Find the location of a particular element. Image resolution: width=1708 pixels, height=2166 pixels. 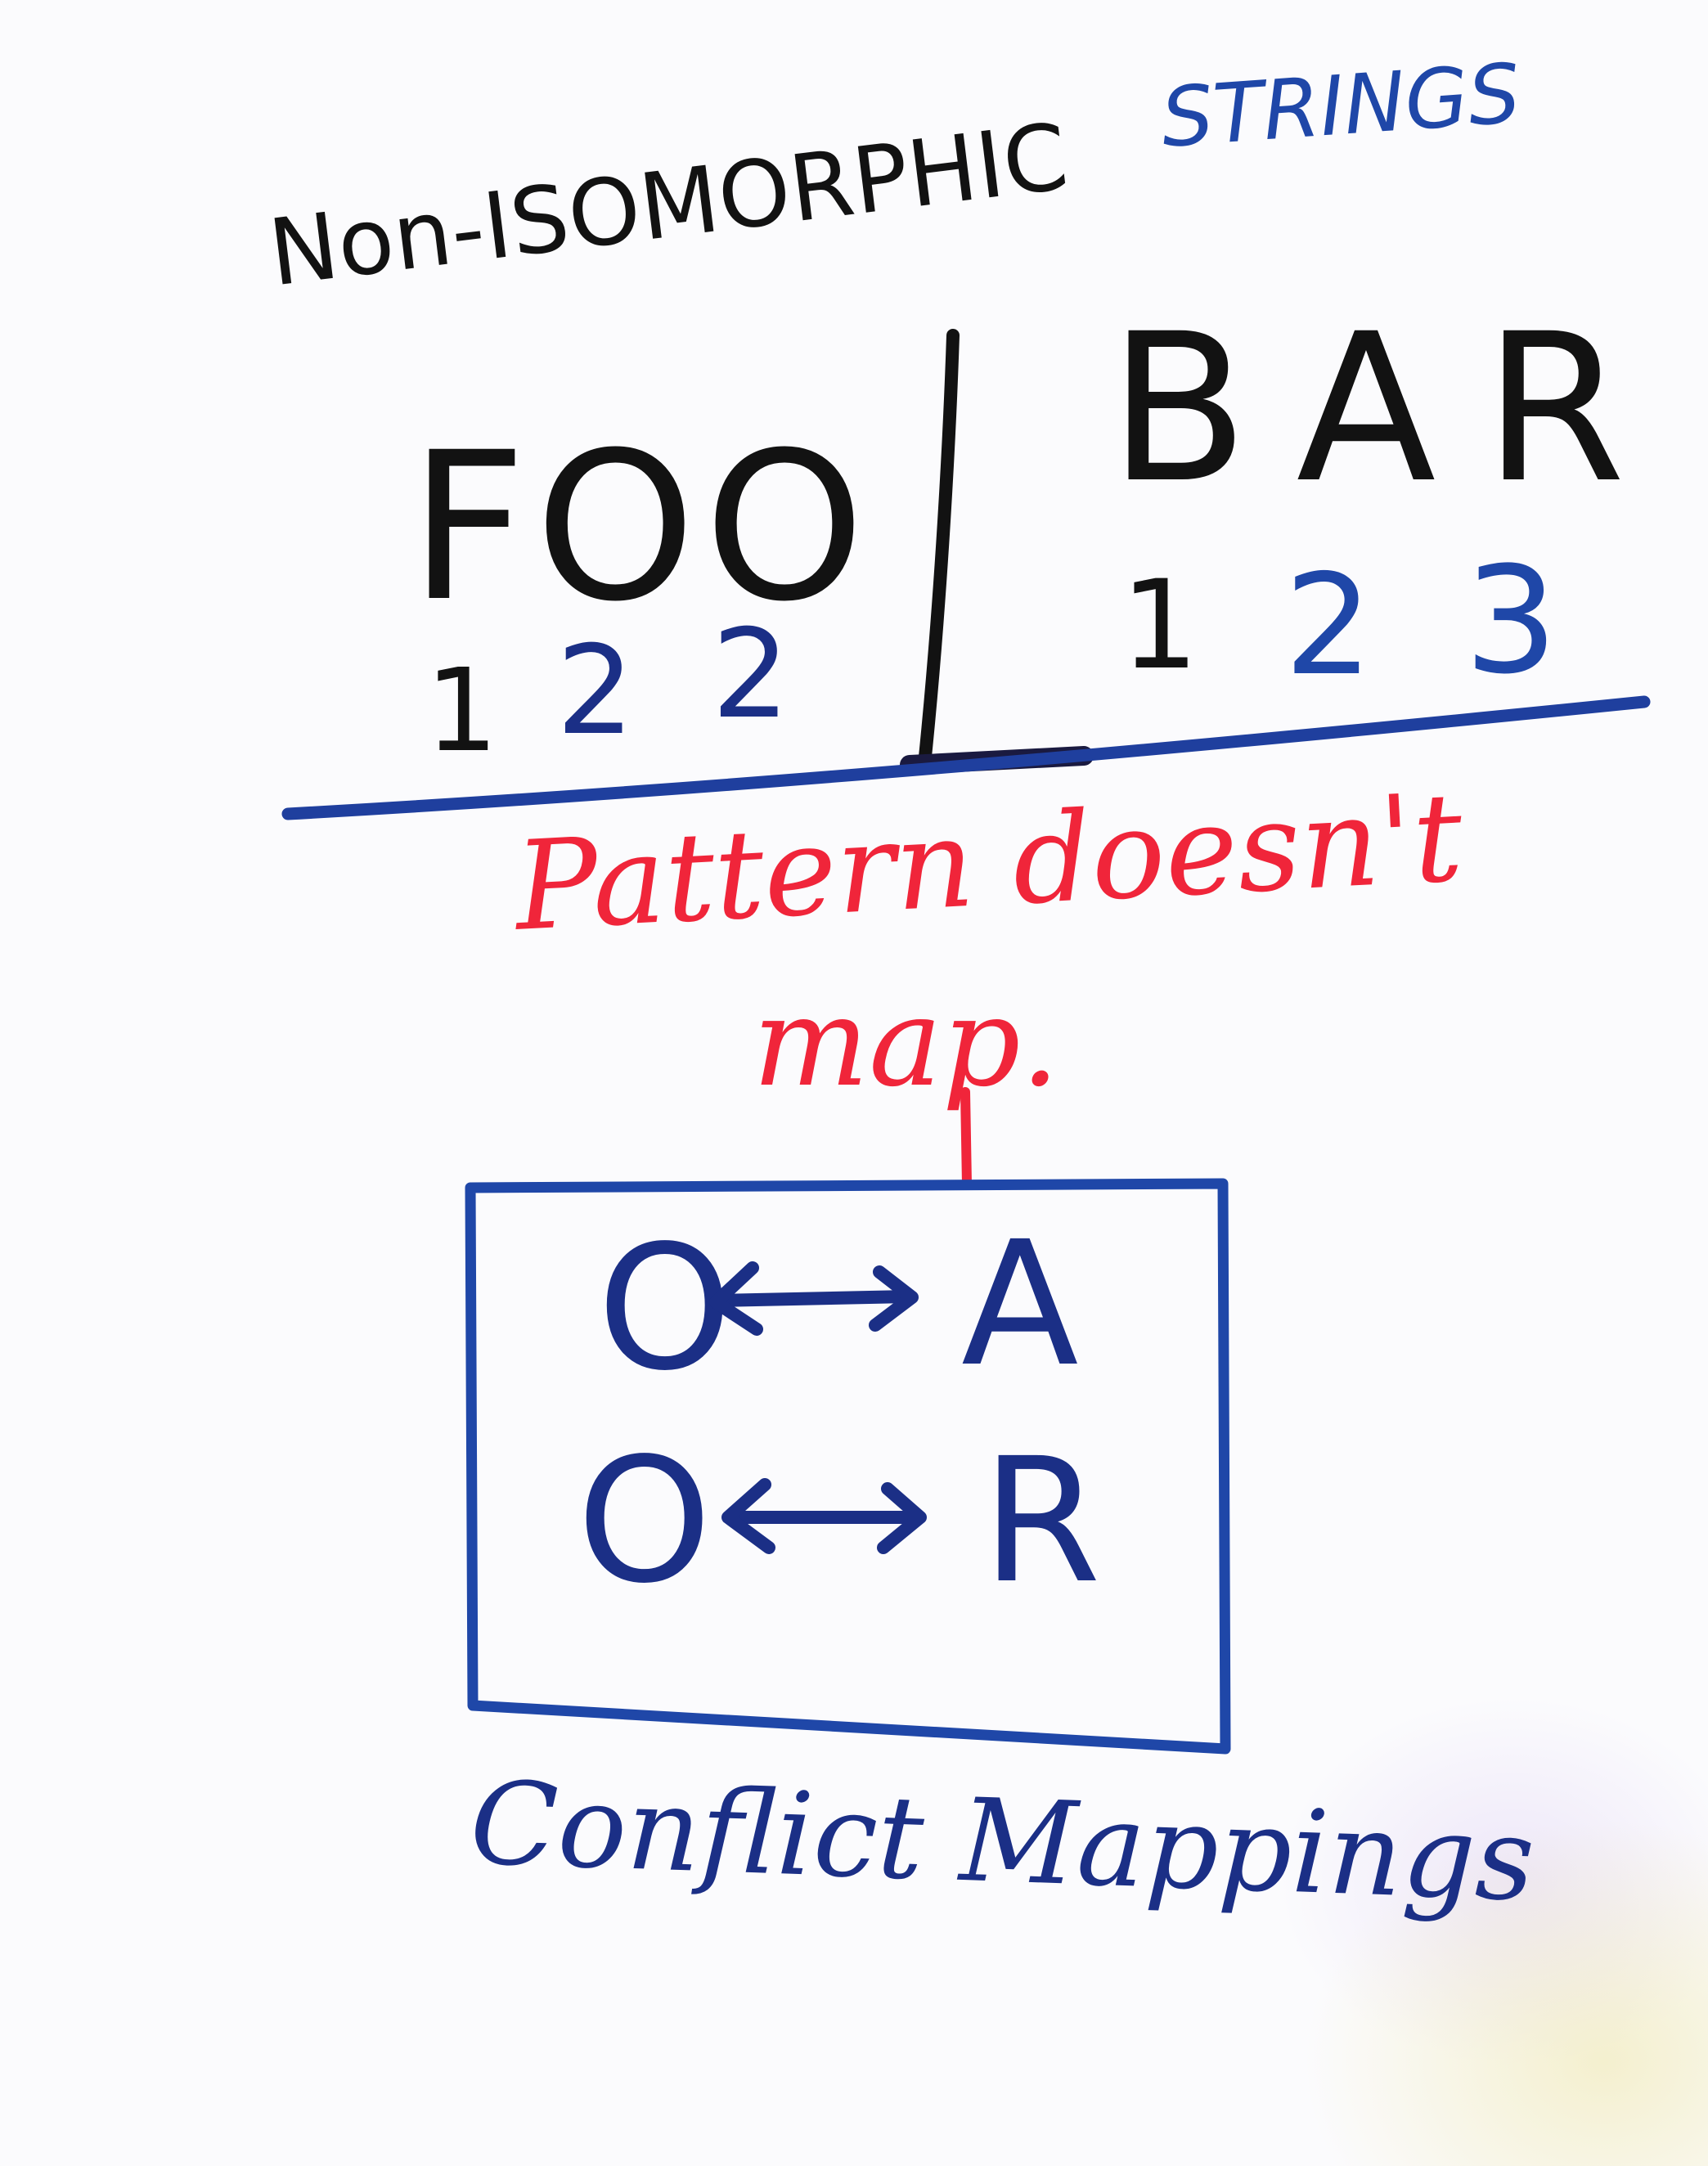

verdict-connector is located at coordinates (966, 1138).